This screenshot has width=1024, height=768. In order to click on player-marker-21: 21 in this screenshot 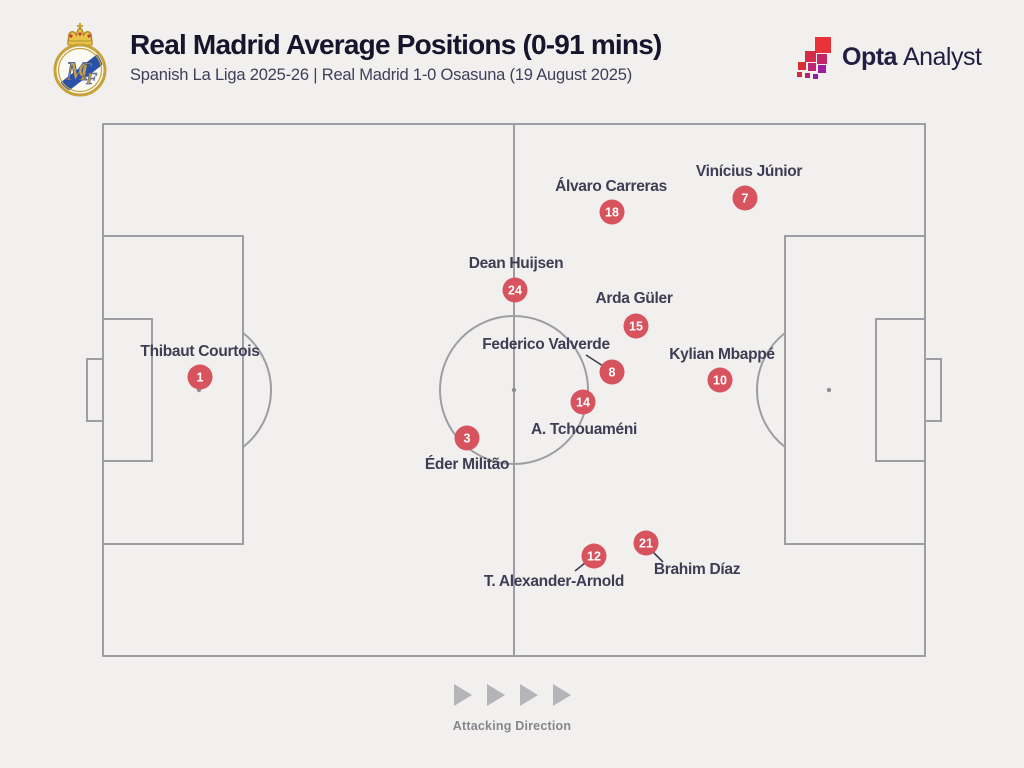, I will do `click(646, 543)`.